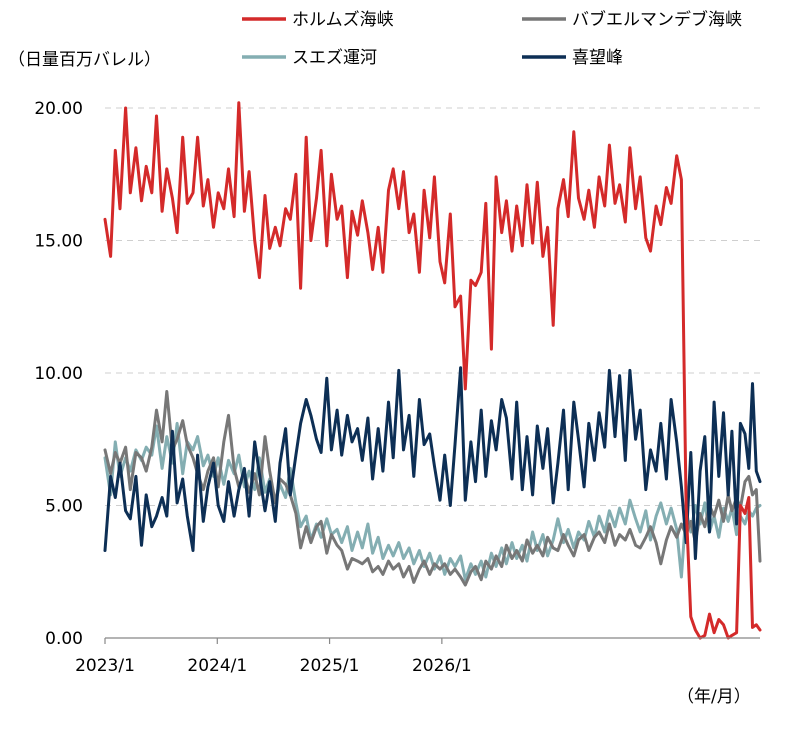  I want to click on y-axis-ticks: 0.00 5.00 10.00 15.00 20.00, so click(58, 374).